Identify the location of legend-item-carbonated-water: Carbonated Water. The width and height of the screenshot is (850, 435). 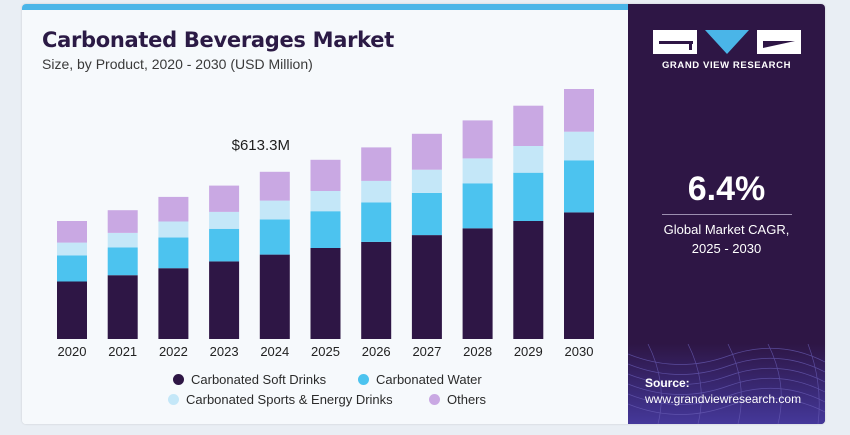
(420, 379).